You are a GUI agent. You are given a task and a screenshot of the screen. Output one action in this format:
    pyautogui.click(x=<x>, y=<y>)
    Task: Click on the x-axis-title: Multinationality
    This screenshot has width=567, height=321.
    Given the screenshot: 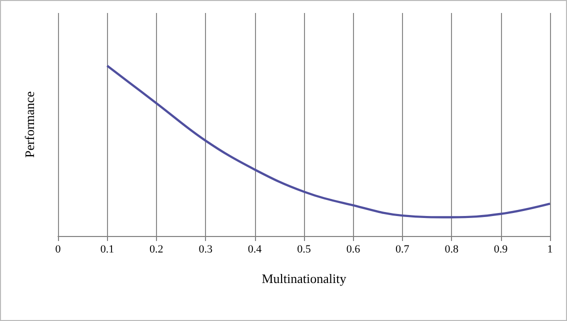 What is the action you would take?
    pyautogui.click(x=304, y=278)
    